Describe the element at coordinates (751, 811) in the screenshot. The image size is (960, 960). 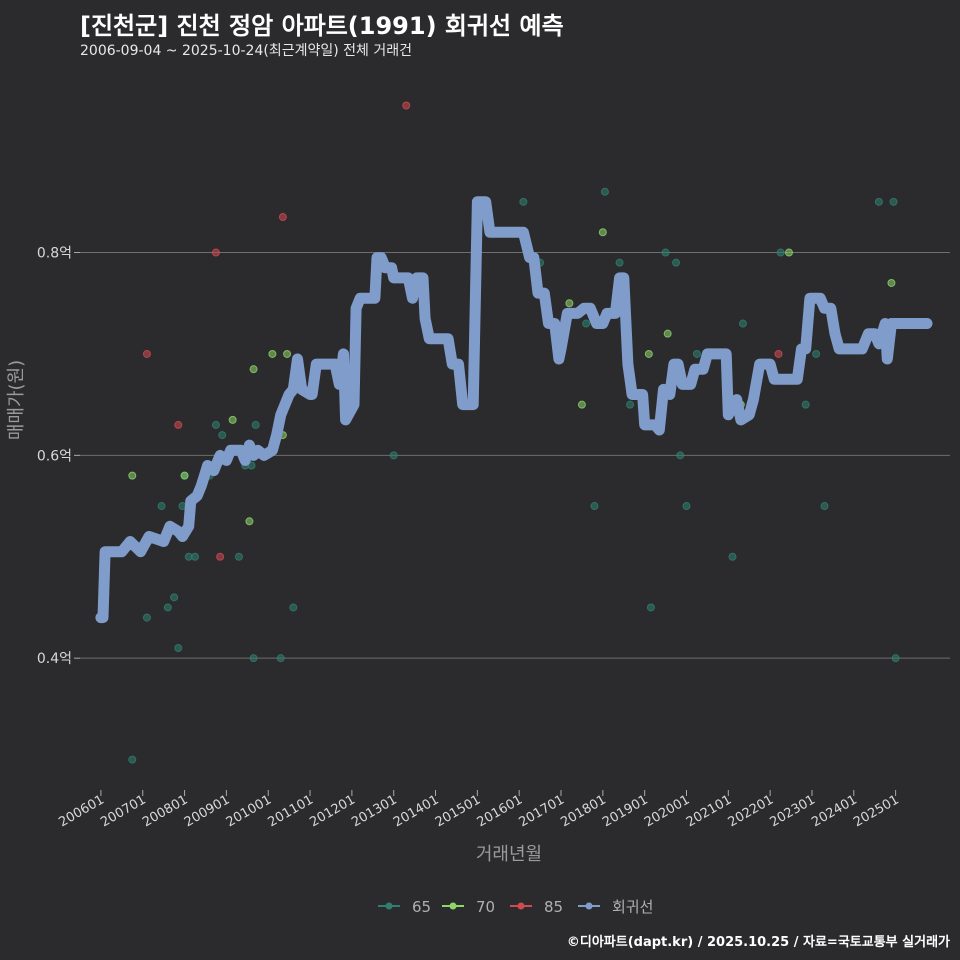
I see `x-tick-label: 202201` at that location.